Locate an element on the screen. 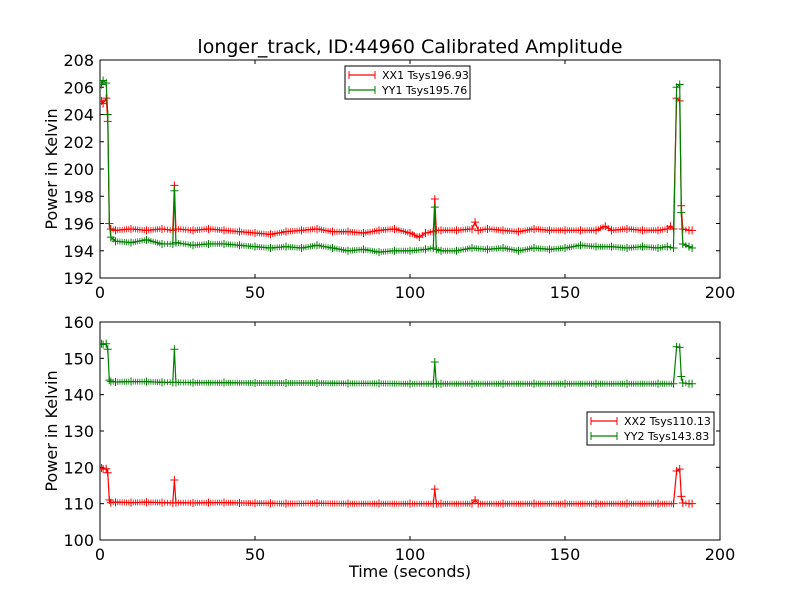 Image resolution: width=800 pixels, height=600 pixels. y-tick-label: 160 is located at coordinates (78, 322).